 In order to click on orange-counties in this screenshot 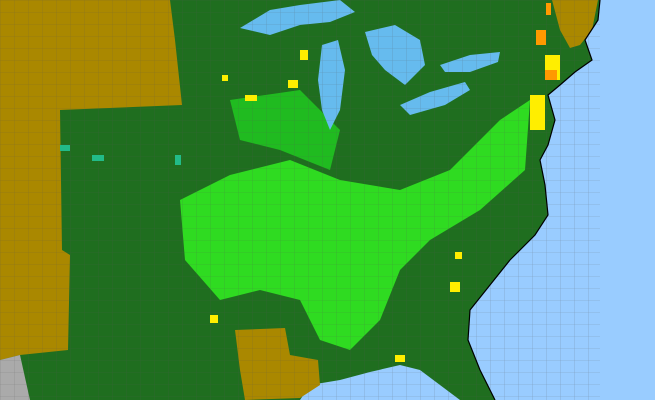, I will do `click(546, 41)`.